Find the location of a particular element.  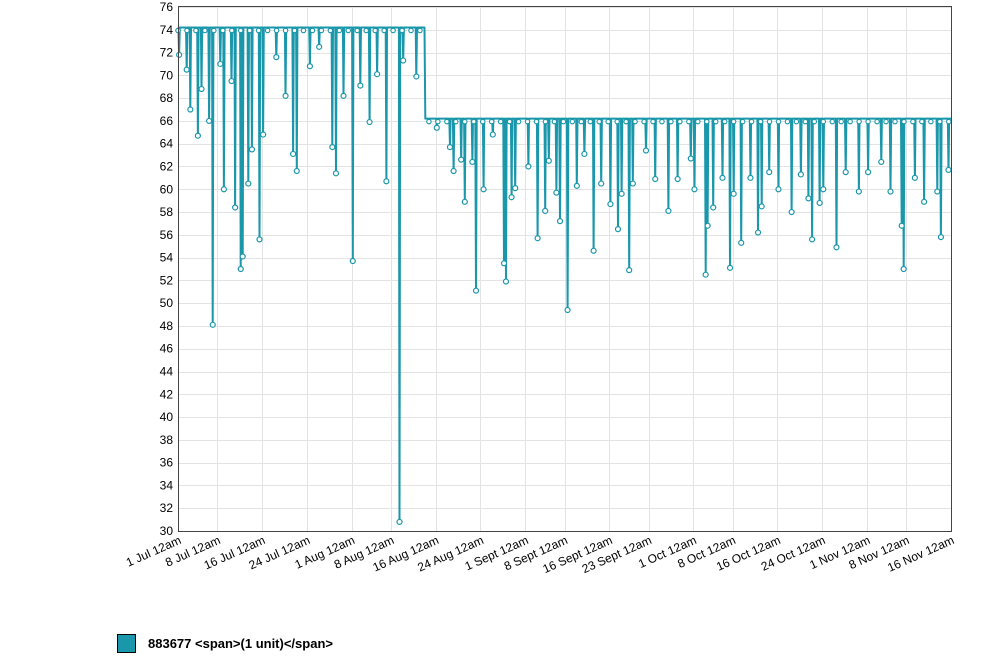

y-tick-label: 42 is located at coordinates (167, 394).